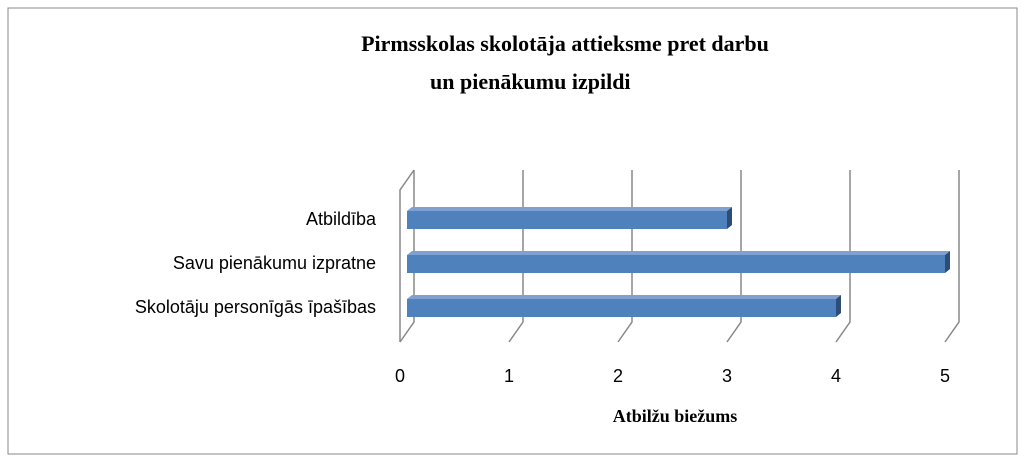 The height and width of the screenshot is (462, 1025). What do you see at coordinates (274, 263) in the screenshot?
I see `y-tick-label: Savu pienākumu izpratne` at bounding box center [274, 263].